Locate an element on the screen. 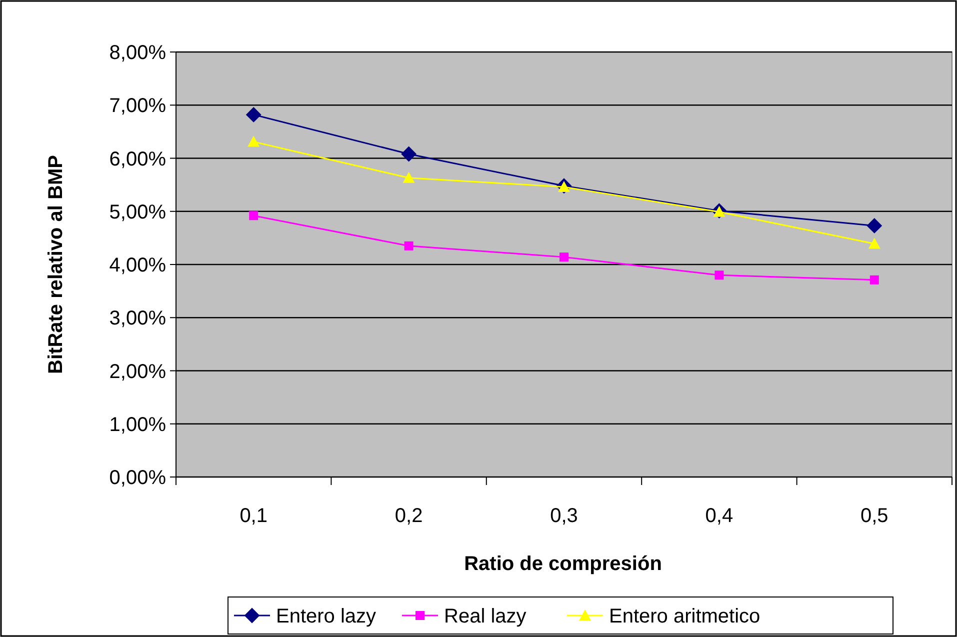 Image resolution: width=957 pixels, height=637 pixels. legend-label: Real lazy is located at coordinates (485, 617).